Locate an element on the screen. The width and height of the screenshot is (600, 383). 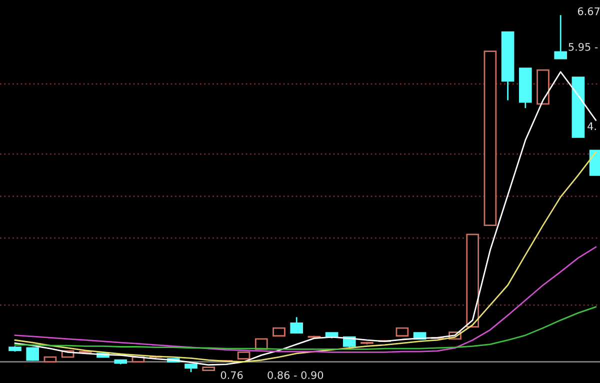
annotation: 0.86 - 0.90 is located at coordinates (296, 375).